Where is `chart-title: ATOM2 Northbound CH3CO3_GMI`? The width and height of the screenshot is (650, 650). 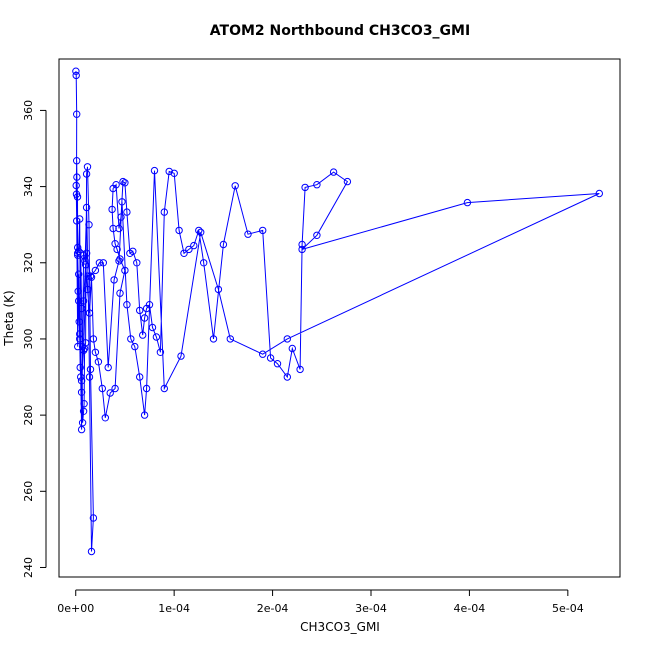 chart-title: ATOM2 Northbound CH3CO3_GMI is located at coordinates (340, 31).